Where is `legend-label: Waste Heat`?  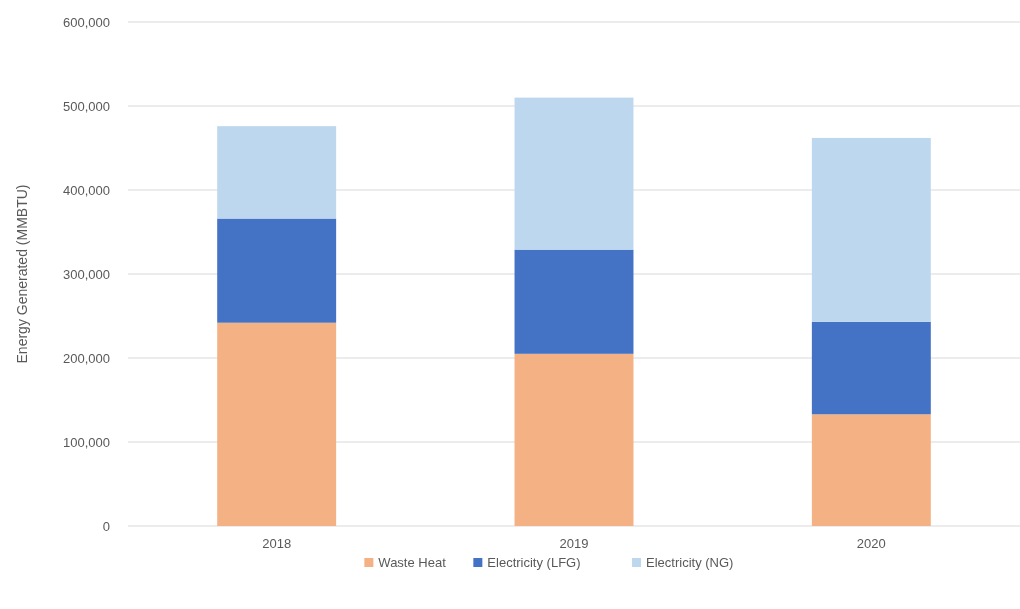 legend-label: Waste Heat is located at coordinates (412, 562).